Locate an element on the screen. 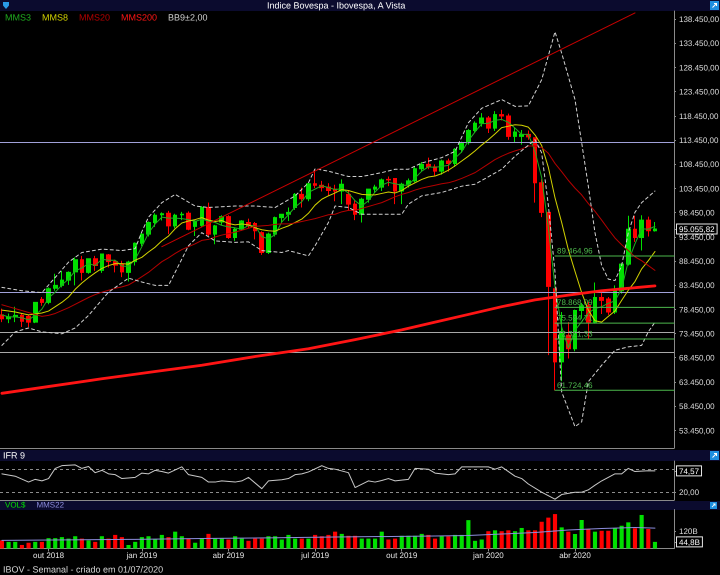  text: BB9±2,00 is located at coordinates (188, 17).